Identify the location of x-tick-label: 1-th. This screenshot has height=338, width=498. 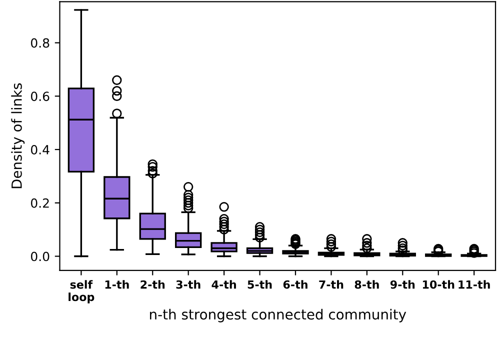
(117, 284).